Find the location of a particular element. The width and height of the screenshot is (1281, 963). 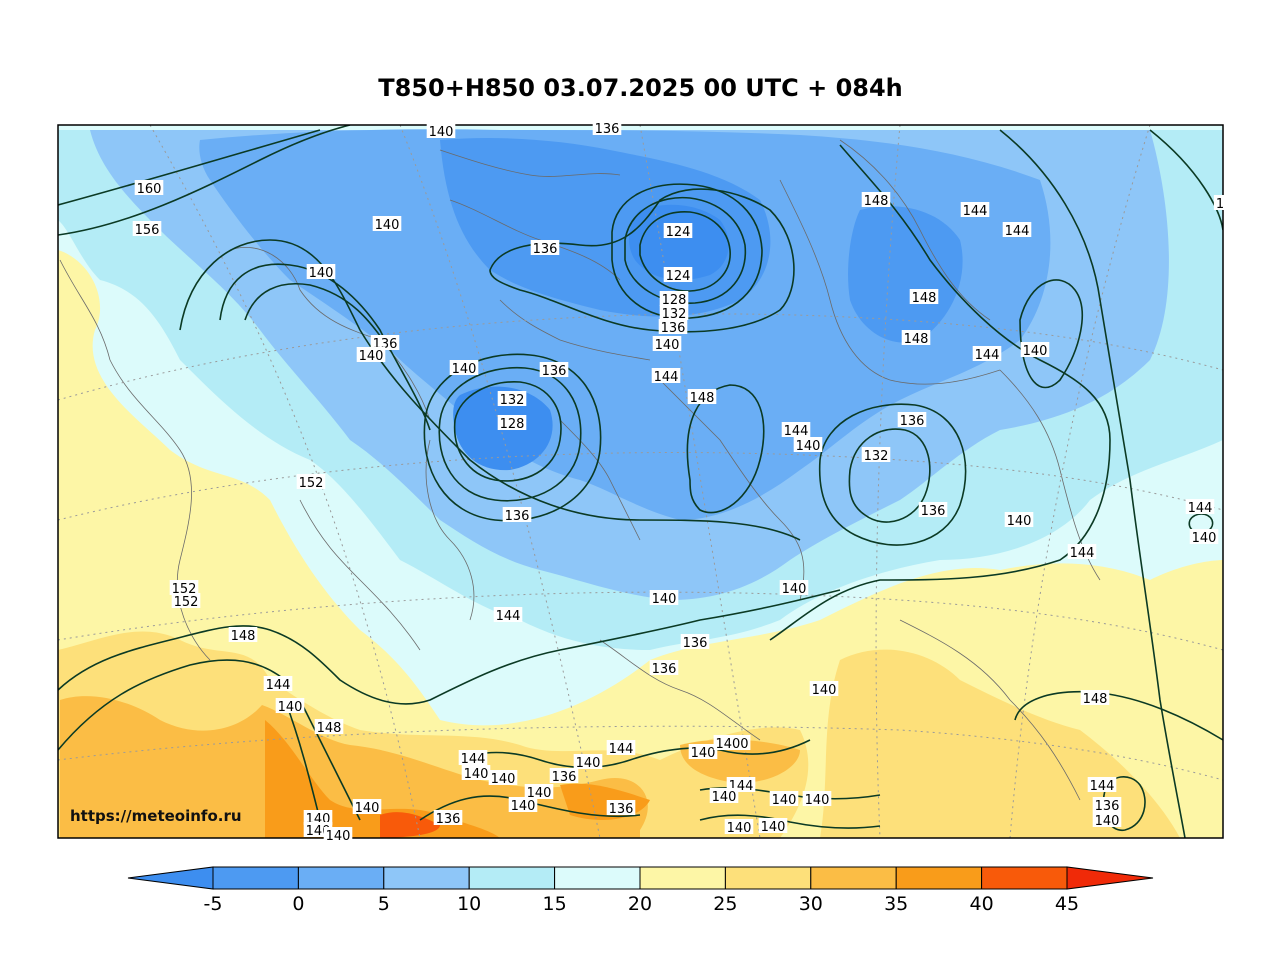

contour-label-text: 152 is located at coordinates (186, 602).